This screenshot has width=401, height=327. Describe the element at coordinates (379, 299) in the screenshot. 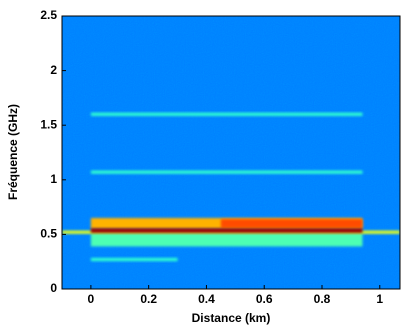

I see `x-tick-label: 1` at that location.